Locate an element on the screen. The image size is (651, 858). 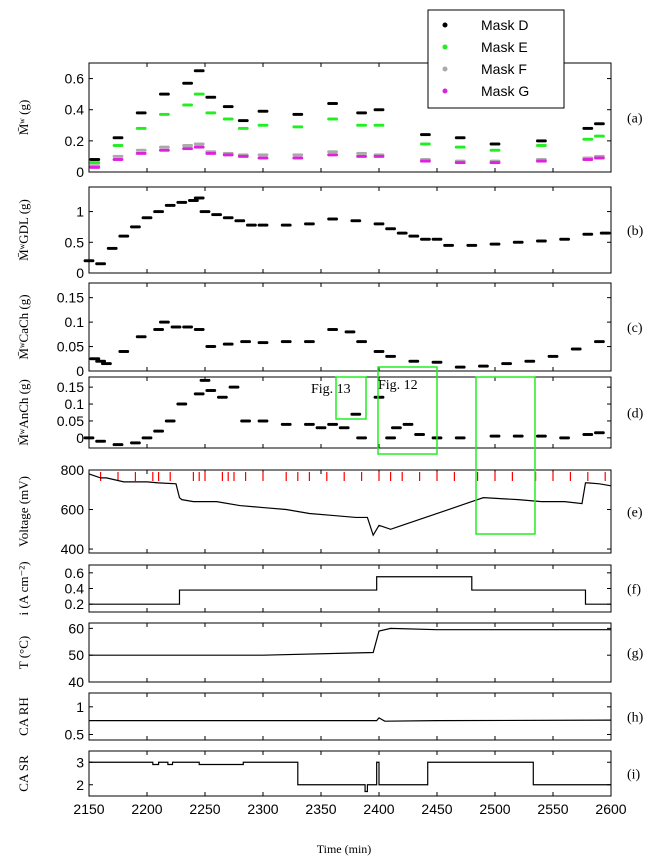
y-axis-label: M̄ʷCaCh (g) is located at coordinates (23, 326).